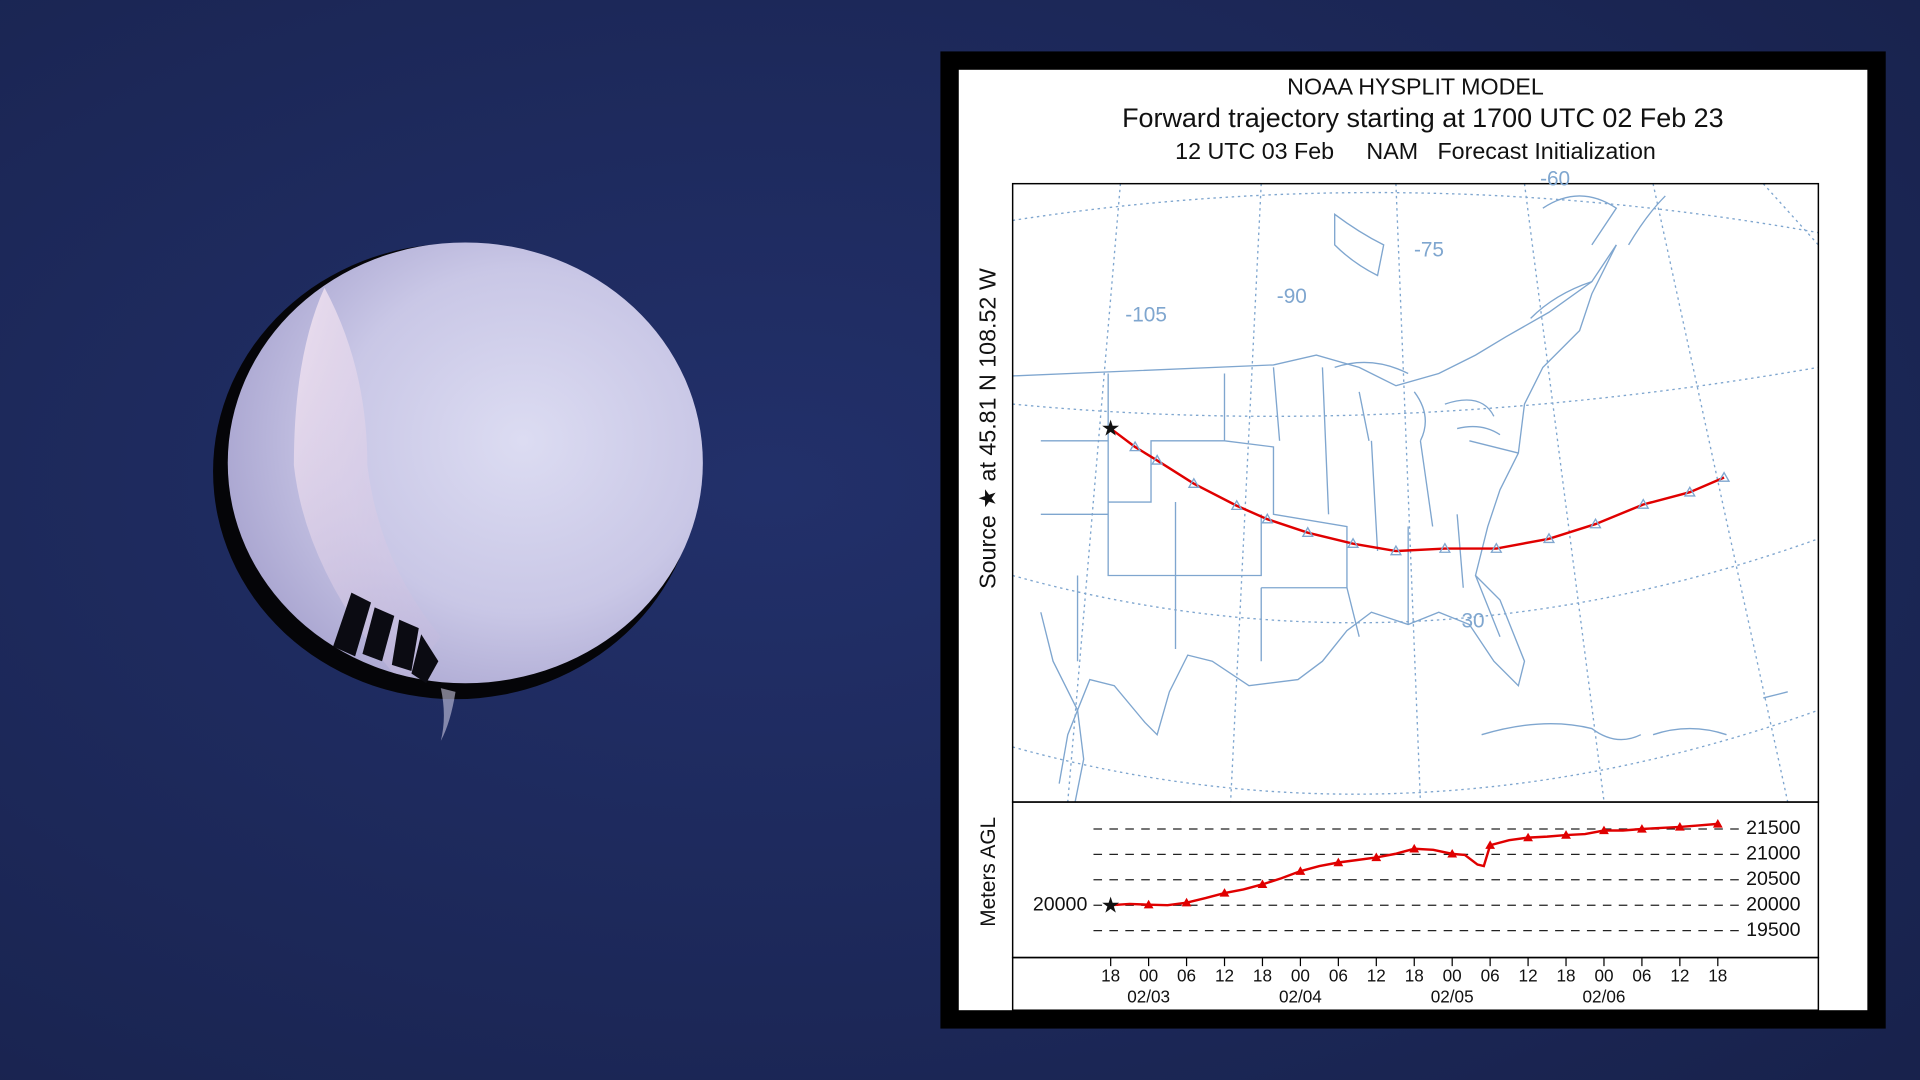  What do you see at coordinates (1146, 314) in the screenshot?
I see `graticule-label: -105` at bounding box center [1146, 314].